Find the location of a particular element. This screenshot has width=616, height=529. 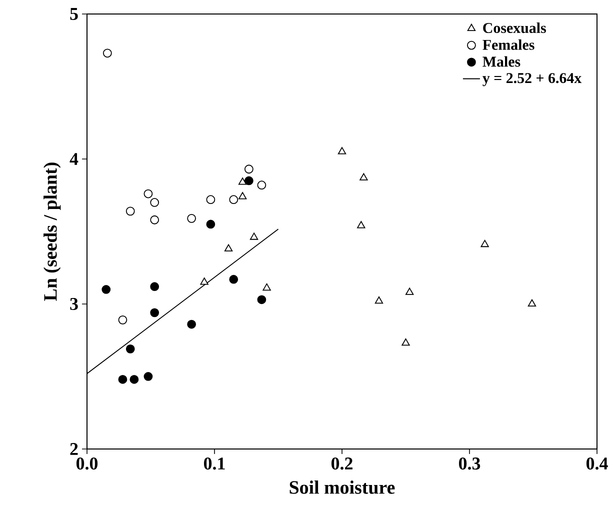

legend-label: Males is located at coordinates (501, 61).